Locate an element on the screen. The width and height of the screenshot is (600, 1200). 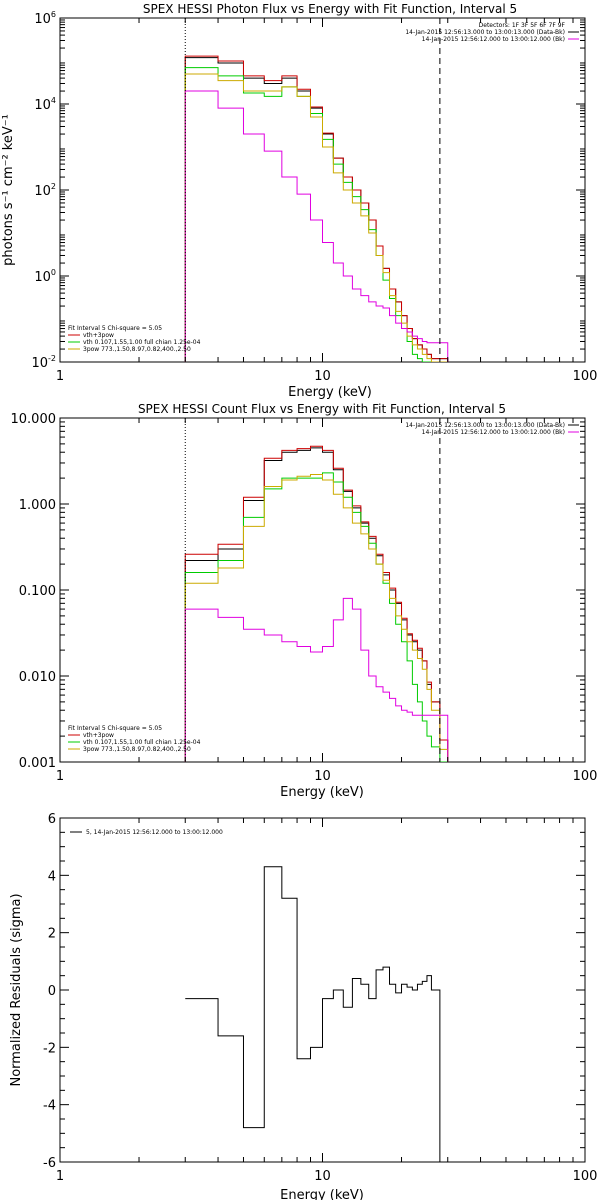
y-tick-exponent: 0 is located at coordinates (53, 272).